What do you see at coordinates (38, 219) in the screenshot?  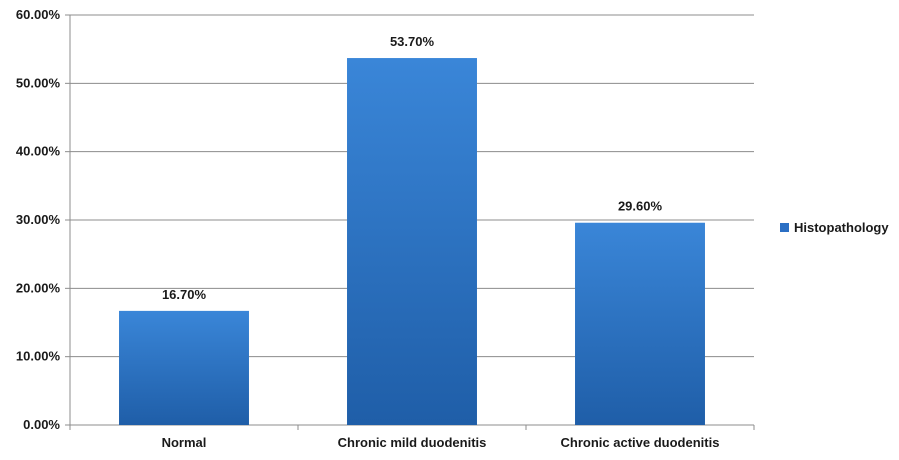 I see `y-tick-label: 30.00%` at bounding box center [38, 219].